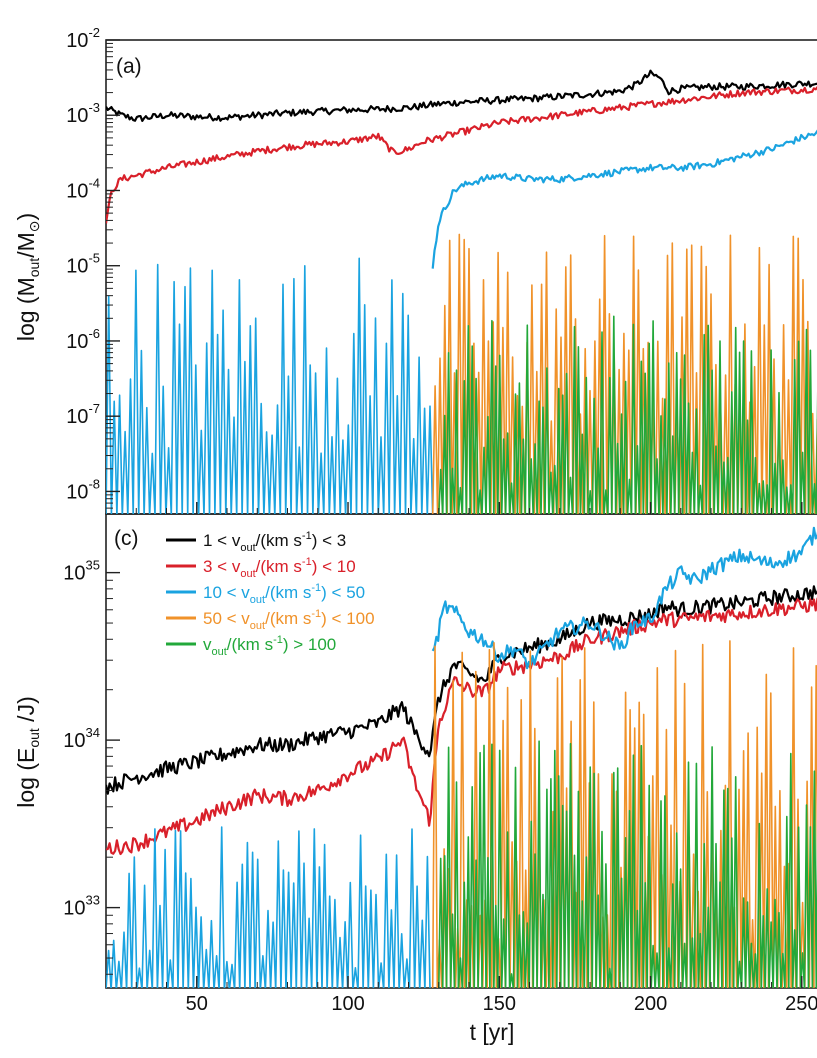  What do you see at coordinates (289, 620) in the screenshot?
I see `legend-entry: 50 < vout/(km s-1) < 100` at bounding box center [289, 620].